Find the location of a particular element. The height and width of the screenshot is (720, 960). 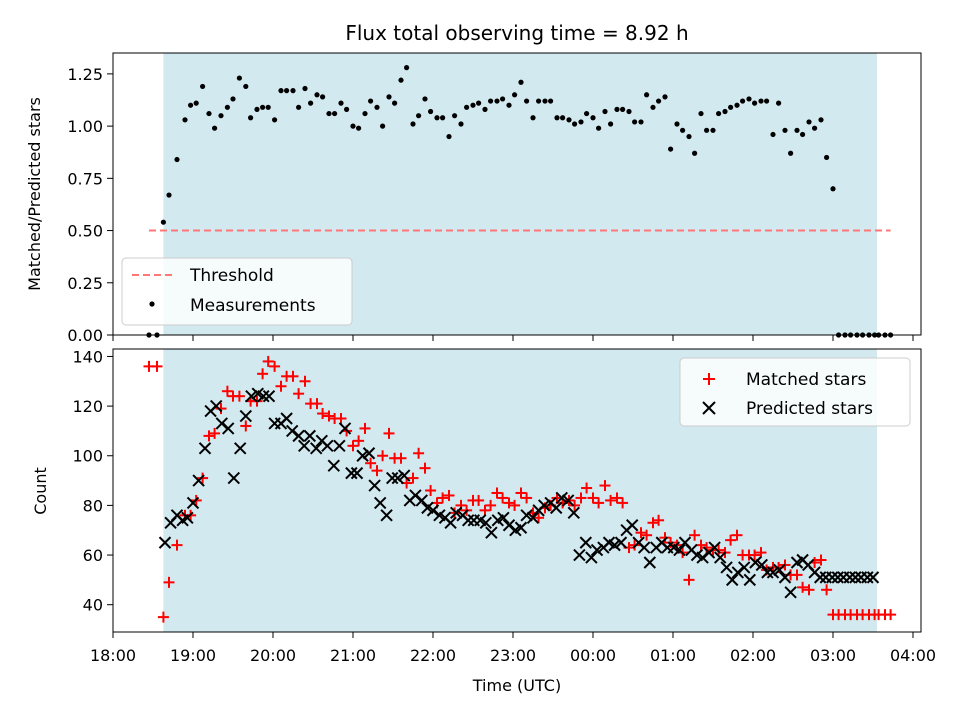

measurements-legend-swatch is located at coordinates (152, 304).